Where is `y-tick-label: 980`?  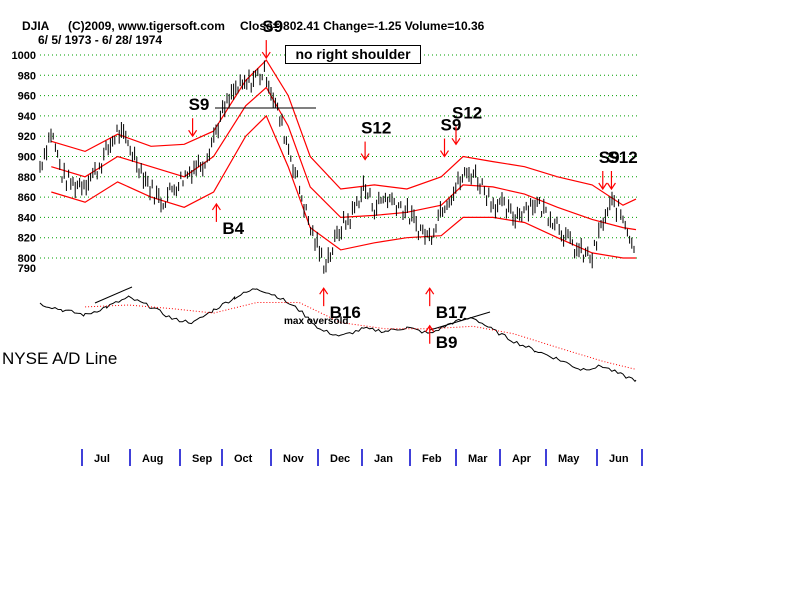 y-tick-label: 980 is located at coordinates (27, 76).